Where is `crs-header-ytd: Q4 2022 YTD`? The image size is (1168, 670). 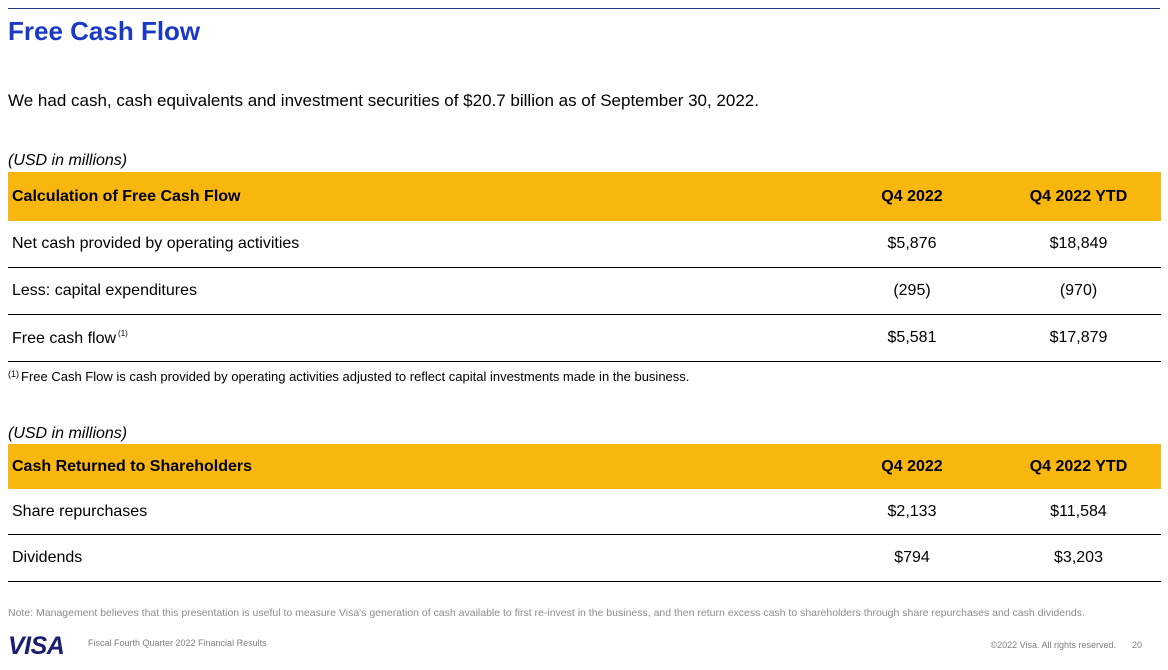
crs-header-ytd: Q4 2022 YTD is located at coordinates (1078, 466).